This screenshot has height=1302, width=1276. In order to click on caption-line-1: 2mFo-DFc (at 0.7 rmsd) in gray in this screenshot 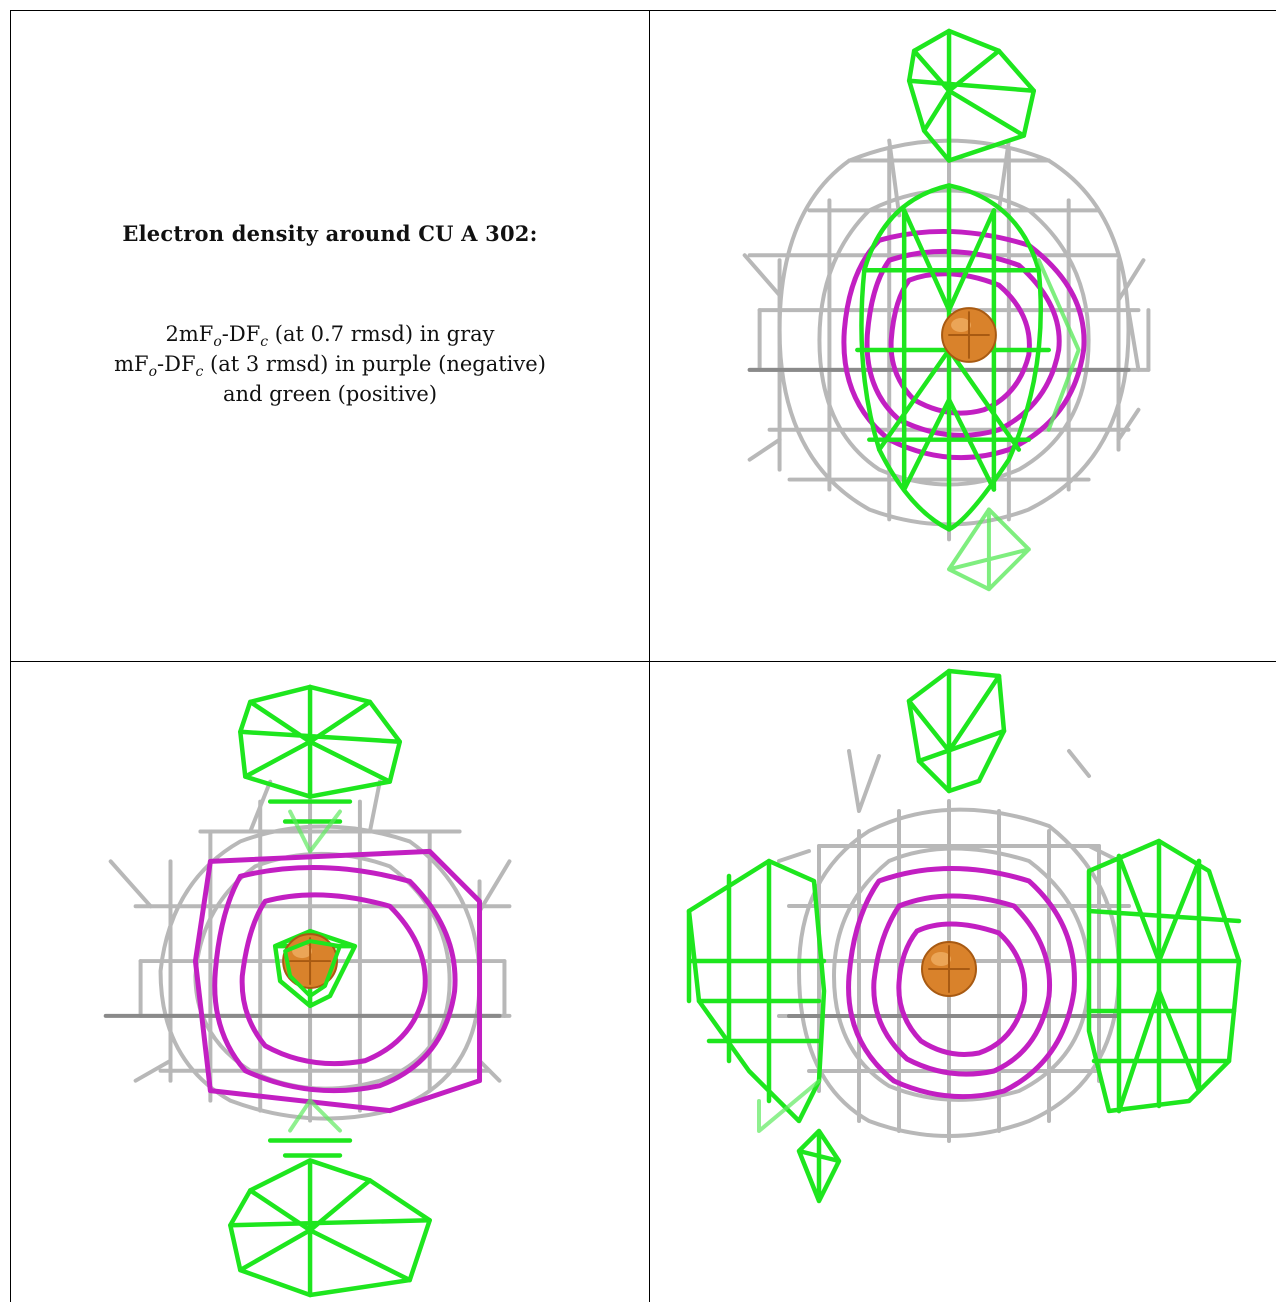, I will do `click(330, 336)`.